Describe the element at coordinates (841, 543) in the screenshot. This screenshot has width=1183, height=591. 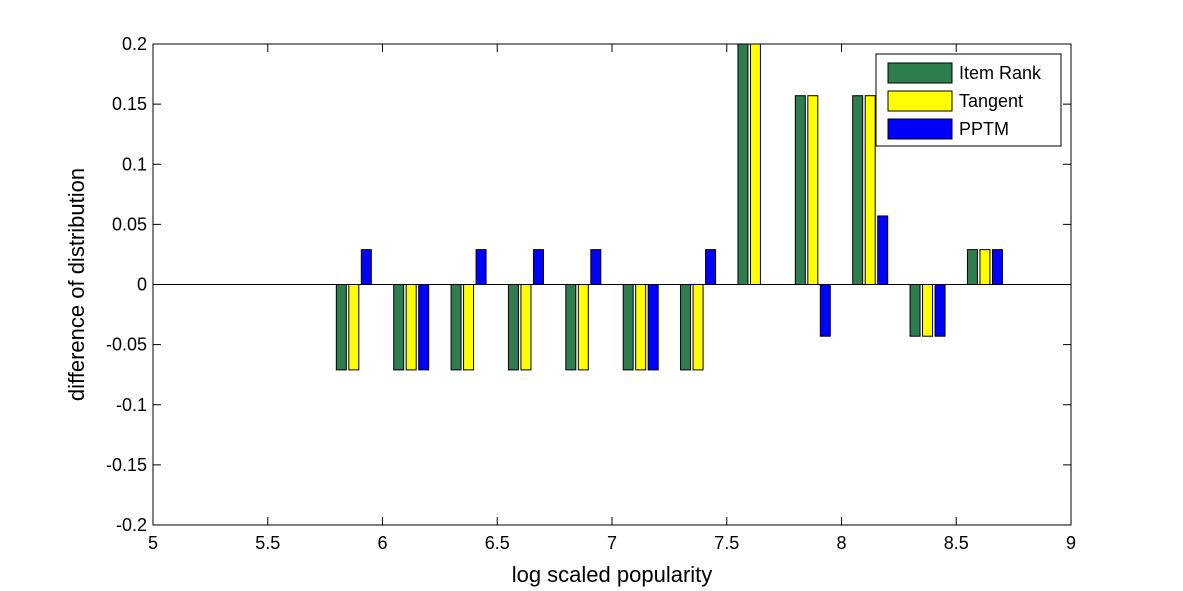
I see `x-tick-label: 8` at that location.